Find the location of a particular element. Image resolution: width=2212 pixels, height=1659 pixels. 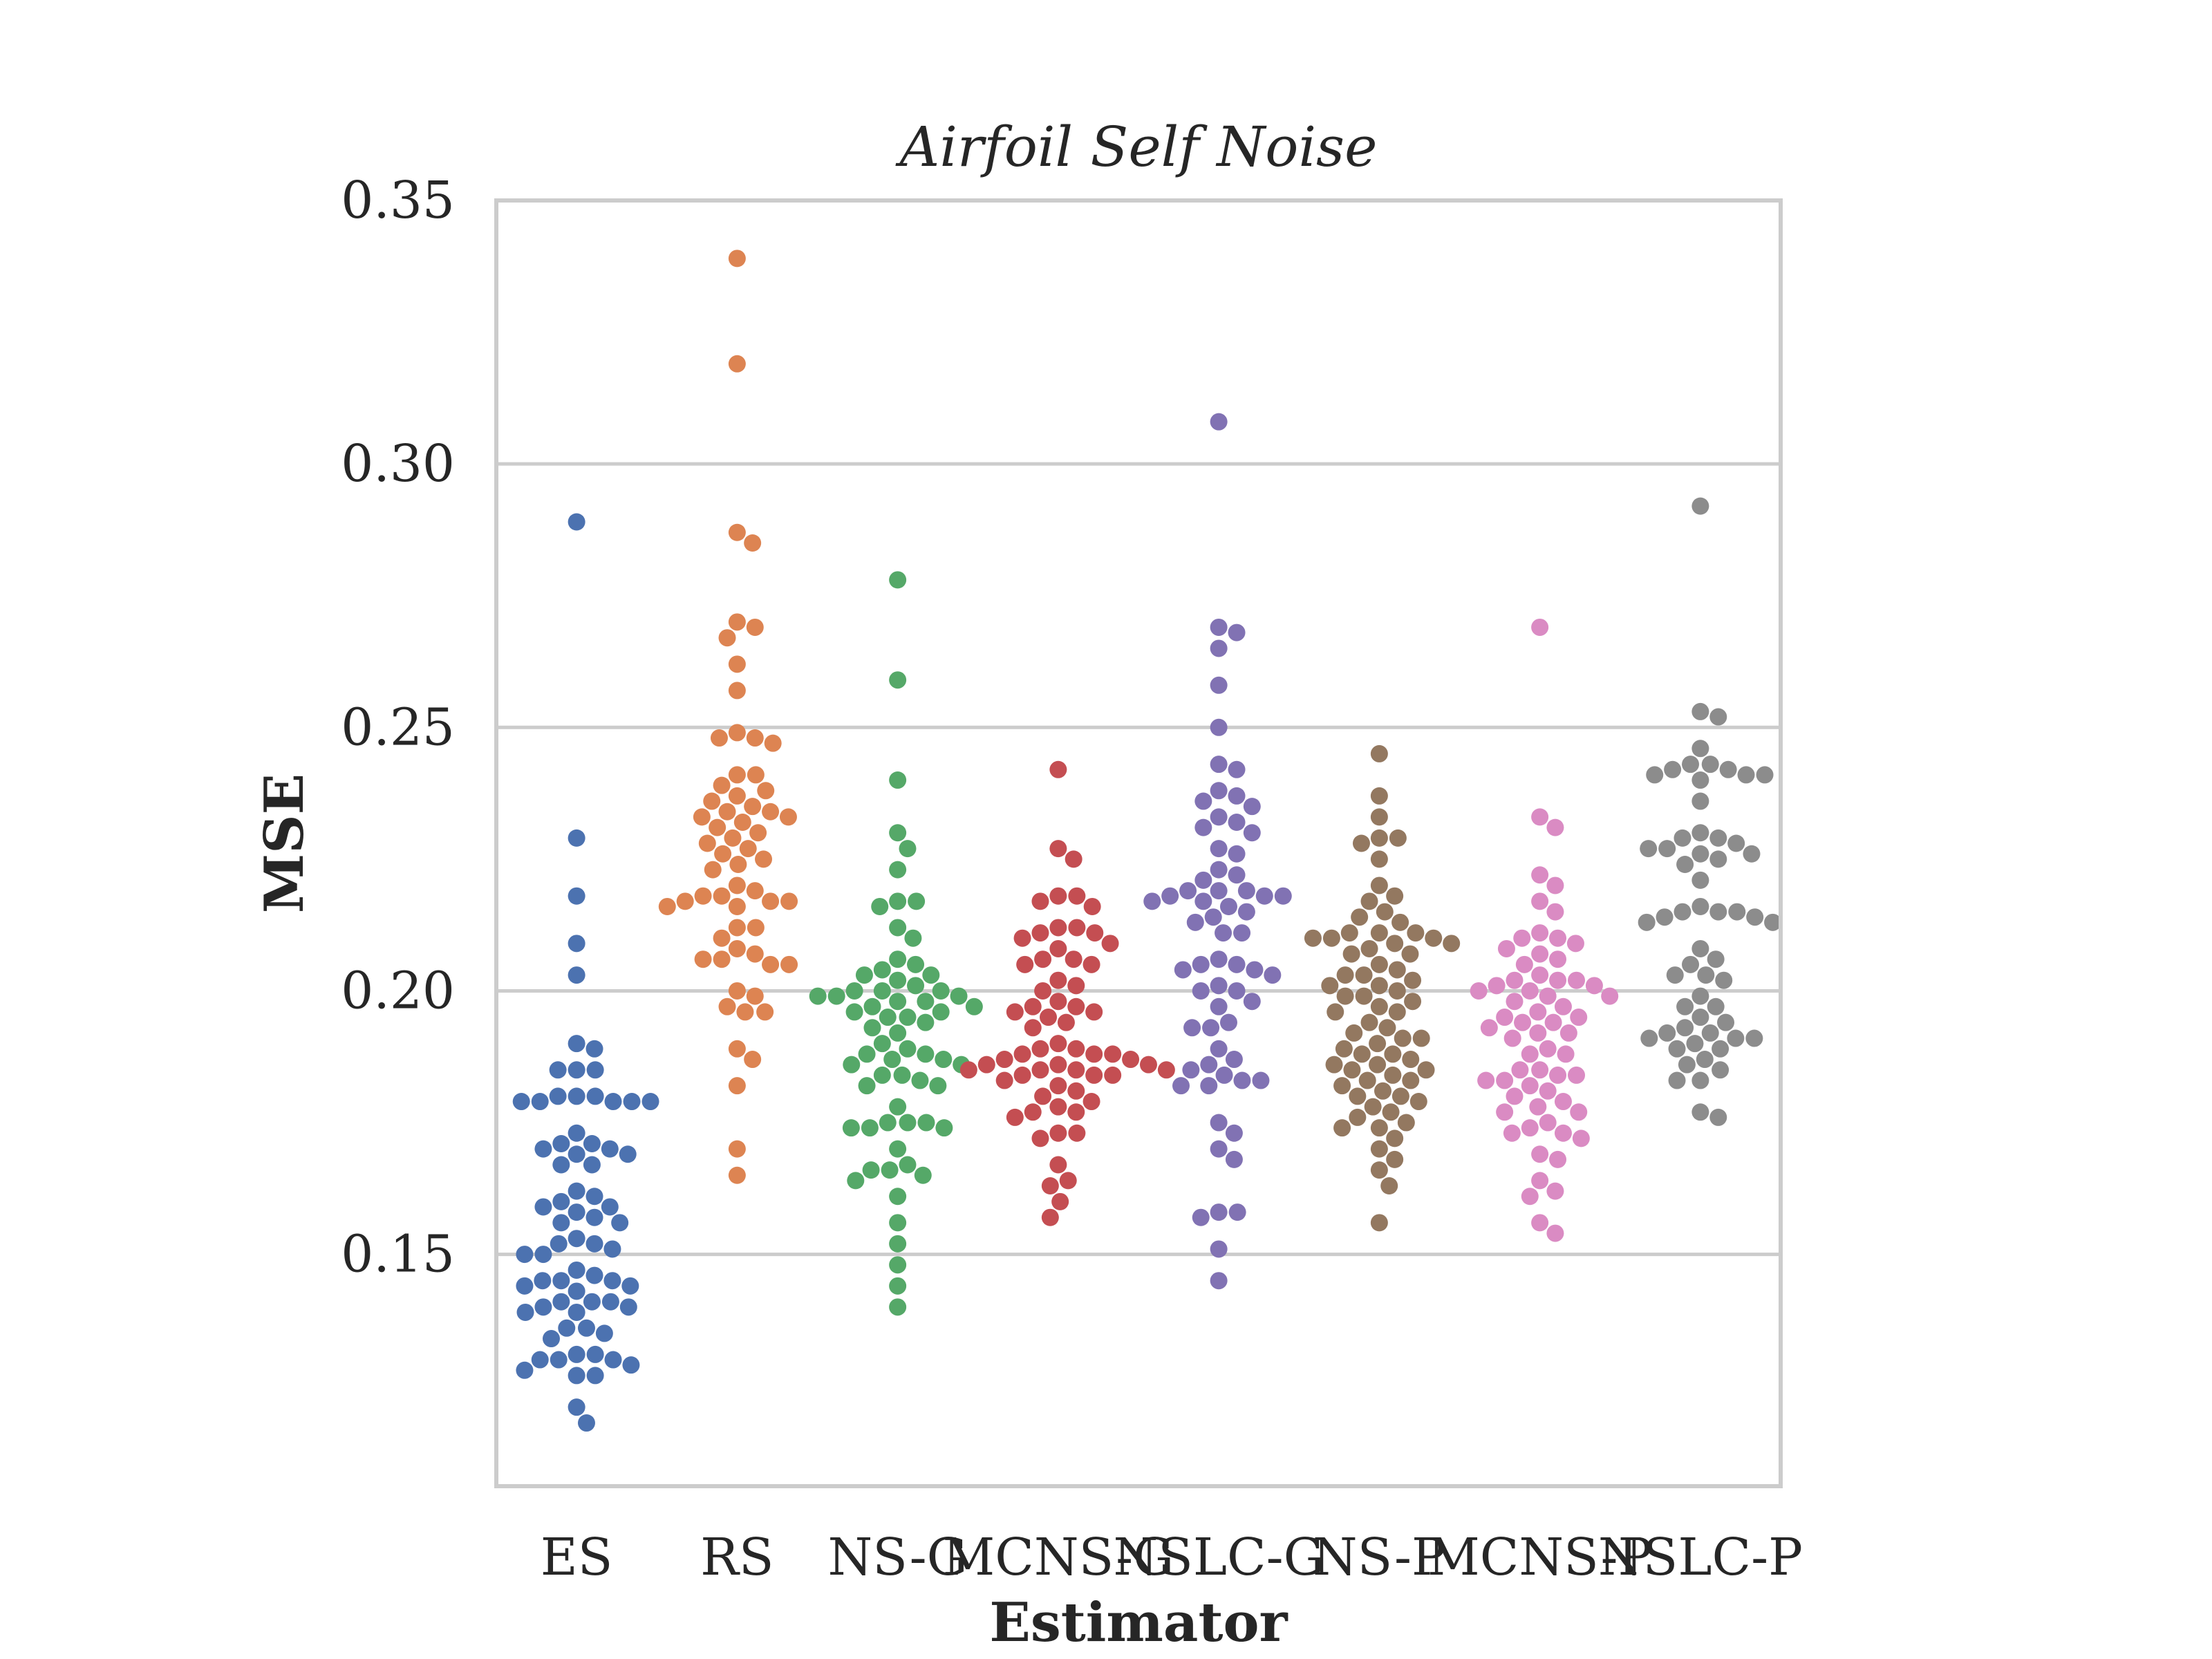

y-tick-label: 0.15 is located at coordinates (398, 1255).